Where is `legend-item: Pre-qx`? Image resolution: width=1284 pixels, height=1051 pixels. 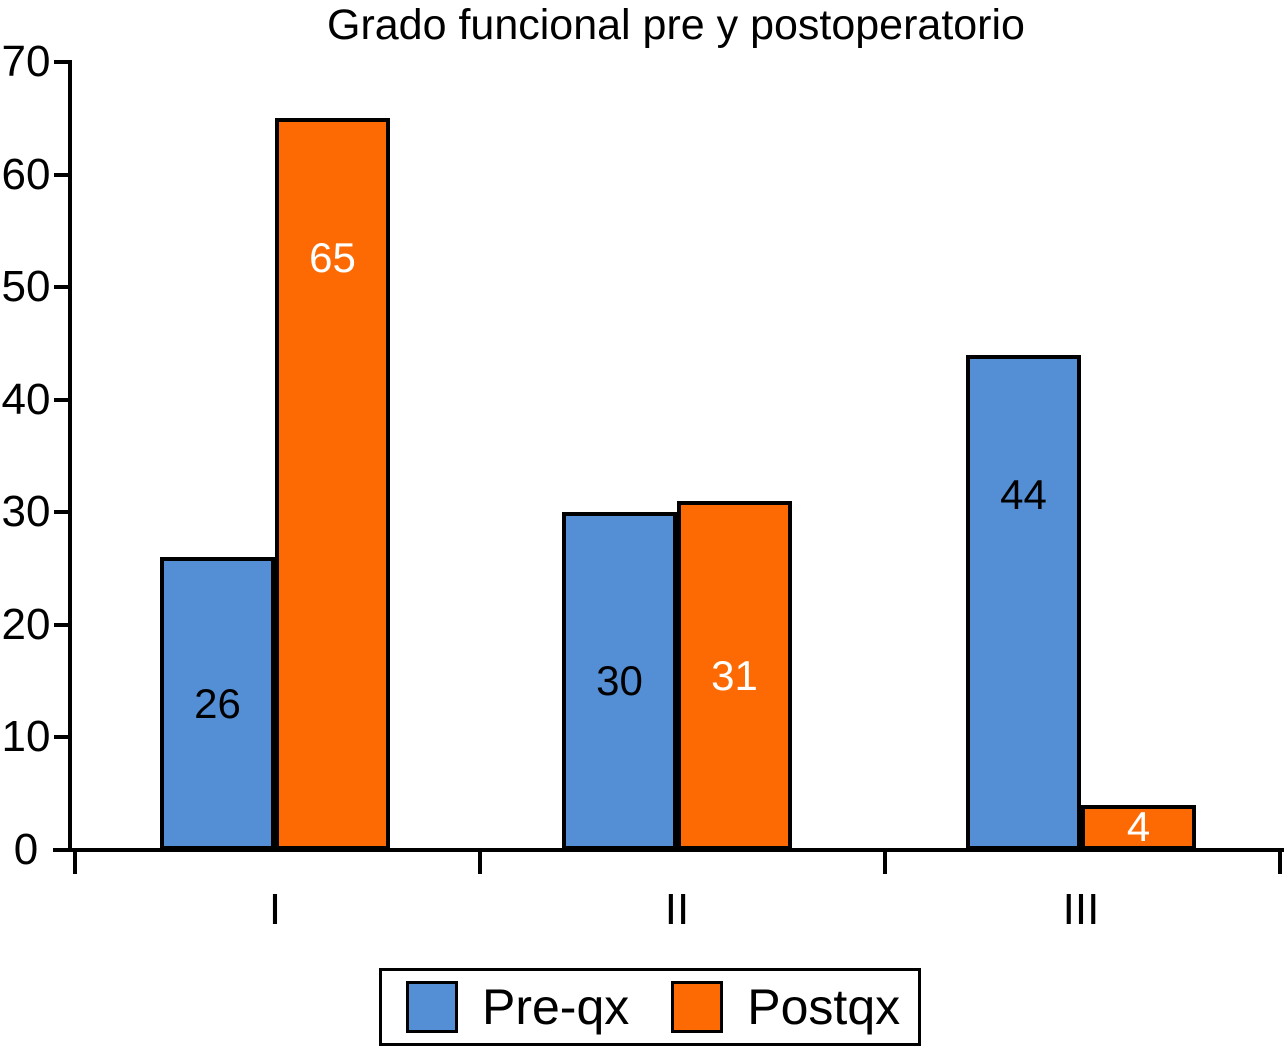
legend-item: Pre-qx is located at coordinates (517, 1007).